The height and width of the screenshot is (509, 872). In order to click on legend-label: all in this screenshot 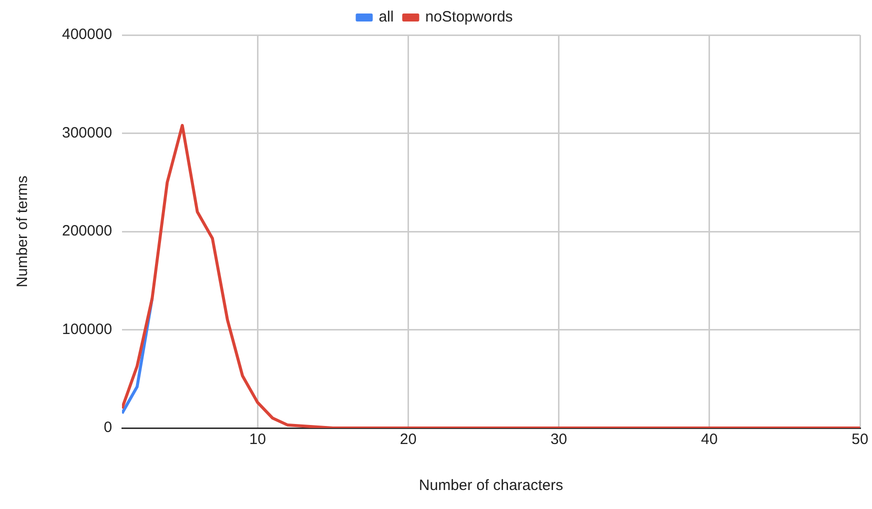, I will do `click(386, 17)`.